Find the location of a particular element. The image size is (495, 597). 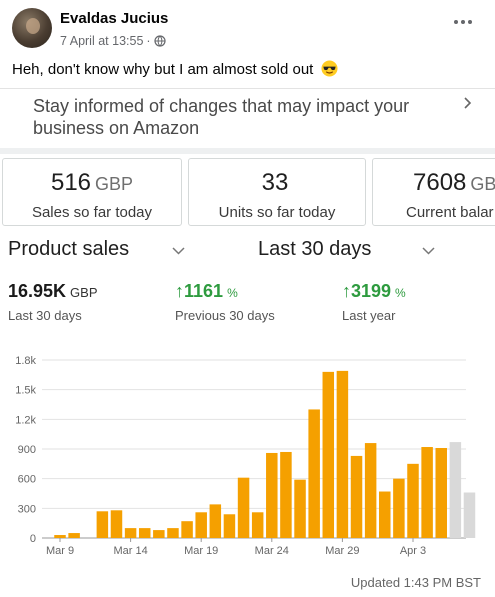

card-units-today: 33 Units so far today is located at coordinates (277, 192).